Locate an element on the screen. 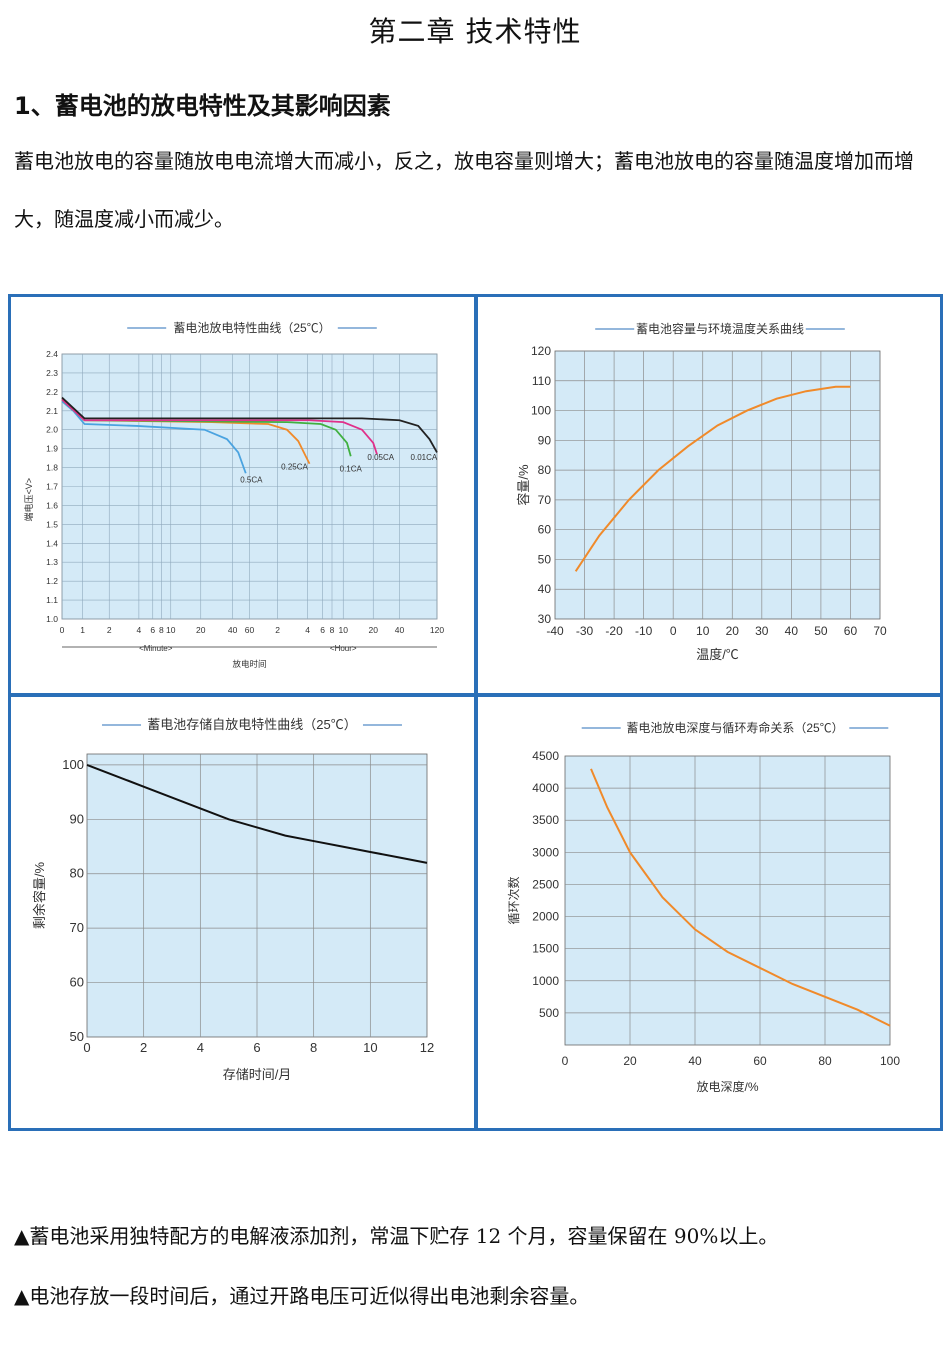 This screenshot has height=1358, width=950. chart-title: 蓄电池放电特性曲线（25℃） is located at coordinates (251, 327).